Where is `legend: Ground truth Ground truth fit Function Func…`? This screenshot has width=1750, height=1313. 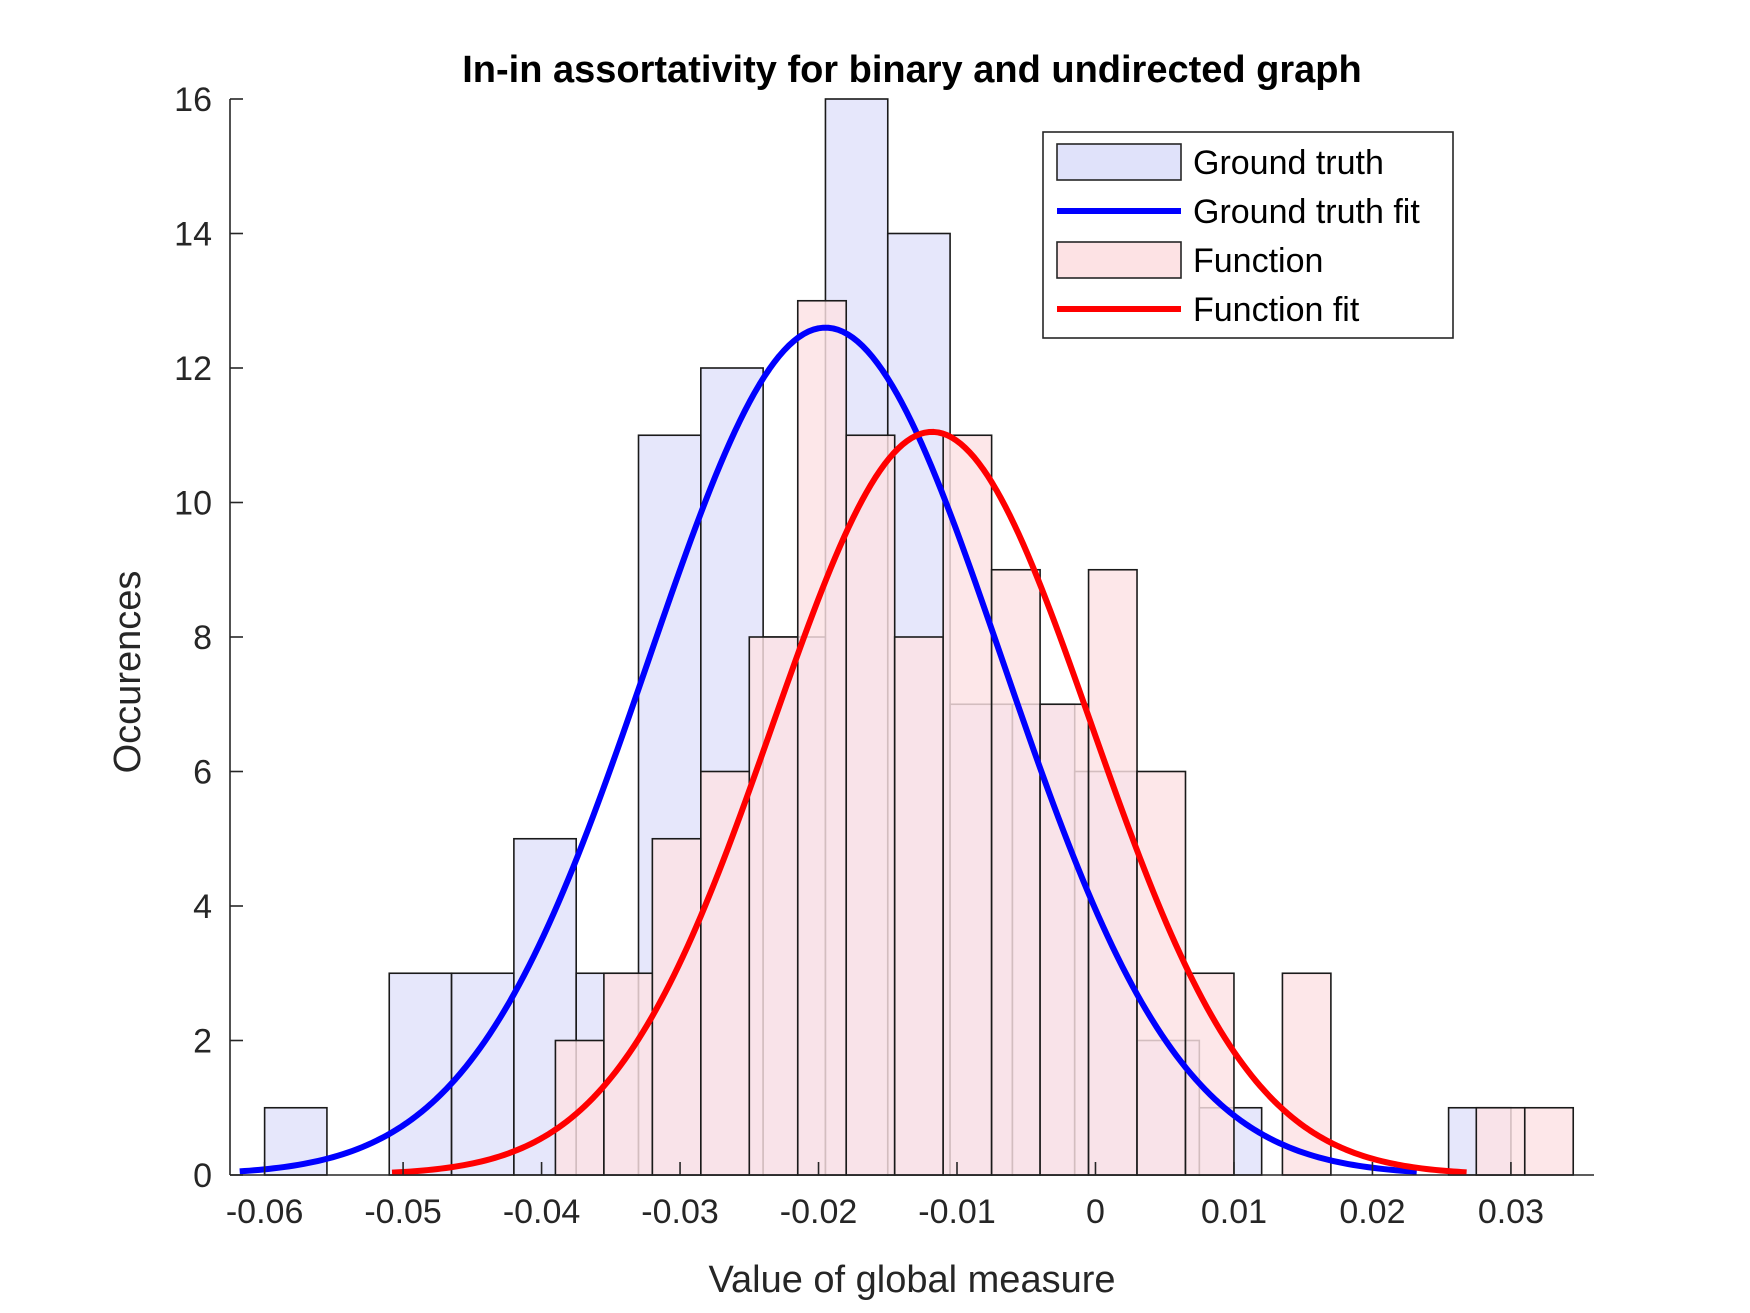 legend: Ground truth Ground truth fit Function Func… is located at coordinates (1248, 235).